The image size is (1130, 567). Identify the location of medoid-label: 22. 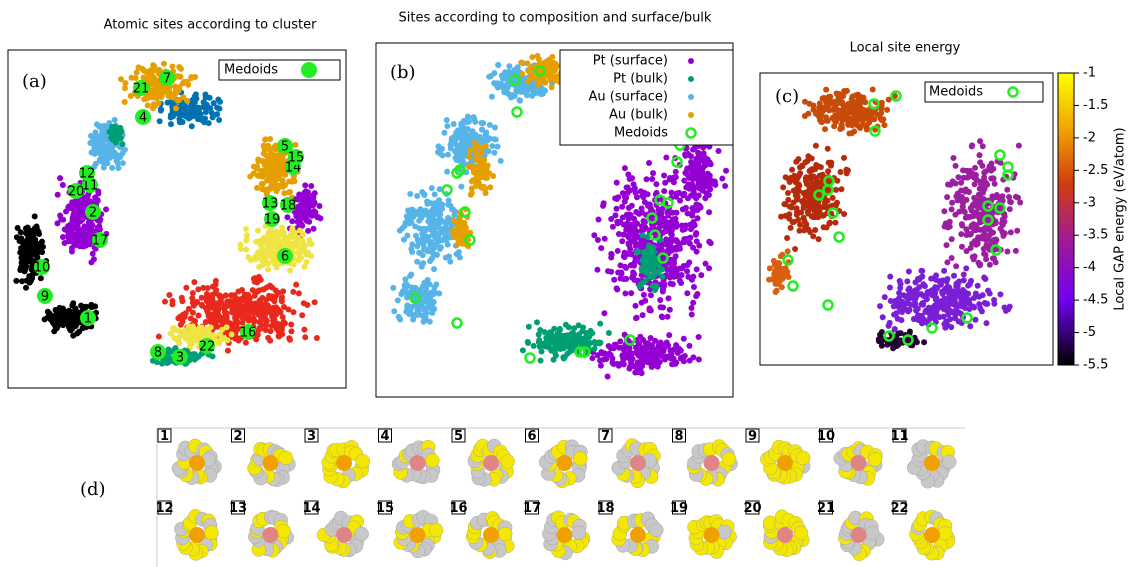
(207, 347).